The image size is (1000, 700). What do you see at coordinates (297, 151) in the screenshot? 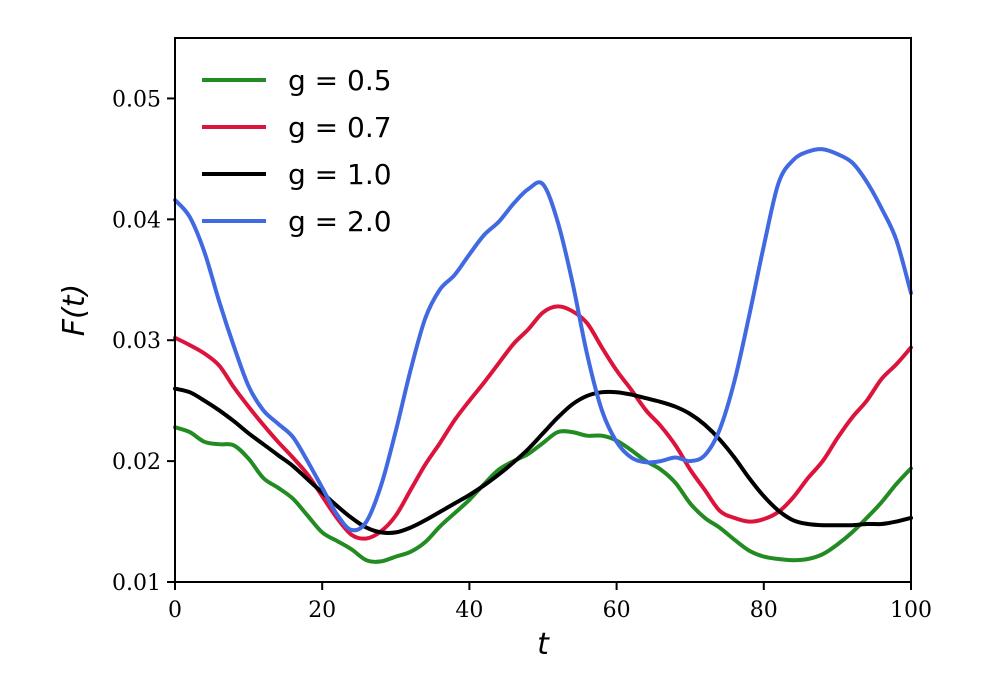
I see `legend: g = 0.5 g = 0.7 g = 1.0 g = 2.0` at bounding box center [297, 151].